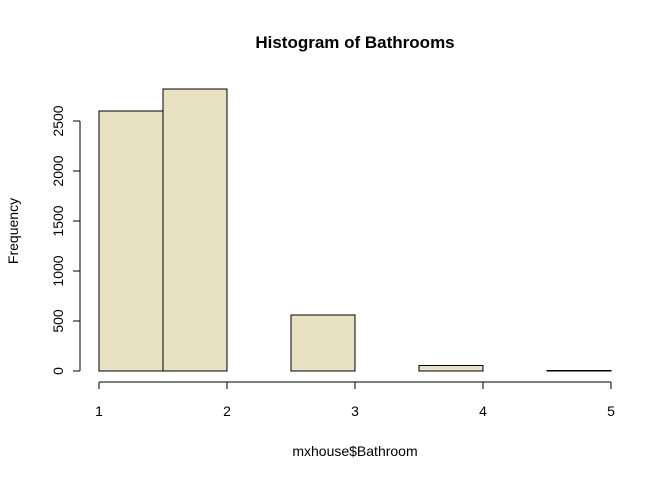 Image resolution: width=672 pixels, height=480 pixels. What do you see at coordinates (354, 42) in the screenshot?
I see `chart-title: Histogram of Bathrooms` at bounding box center [354, 42].